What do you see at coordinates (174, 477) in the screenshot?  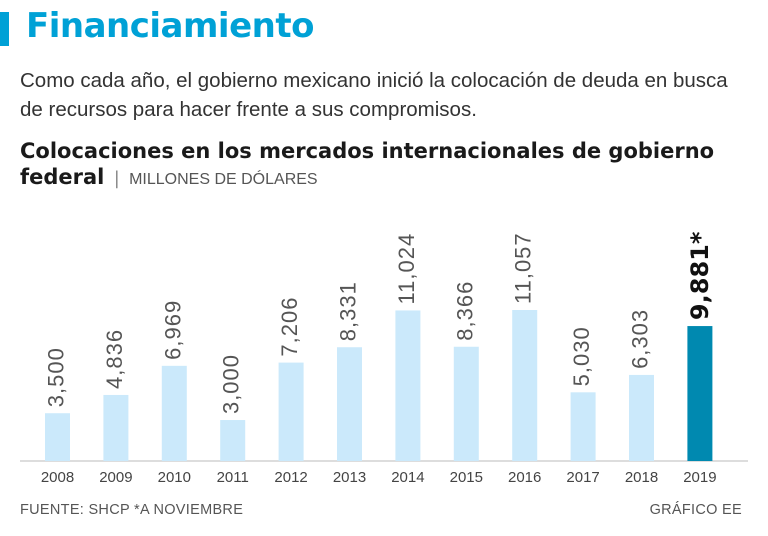 I see `x-tick-label-2010: 2010` at bounding box center [174, 477].